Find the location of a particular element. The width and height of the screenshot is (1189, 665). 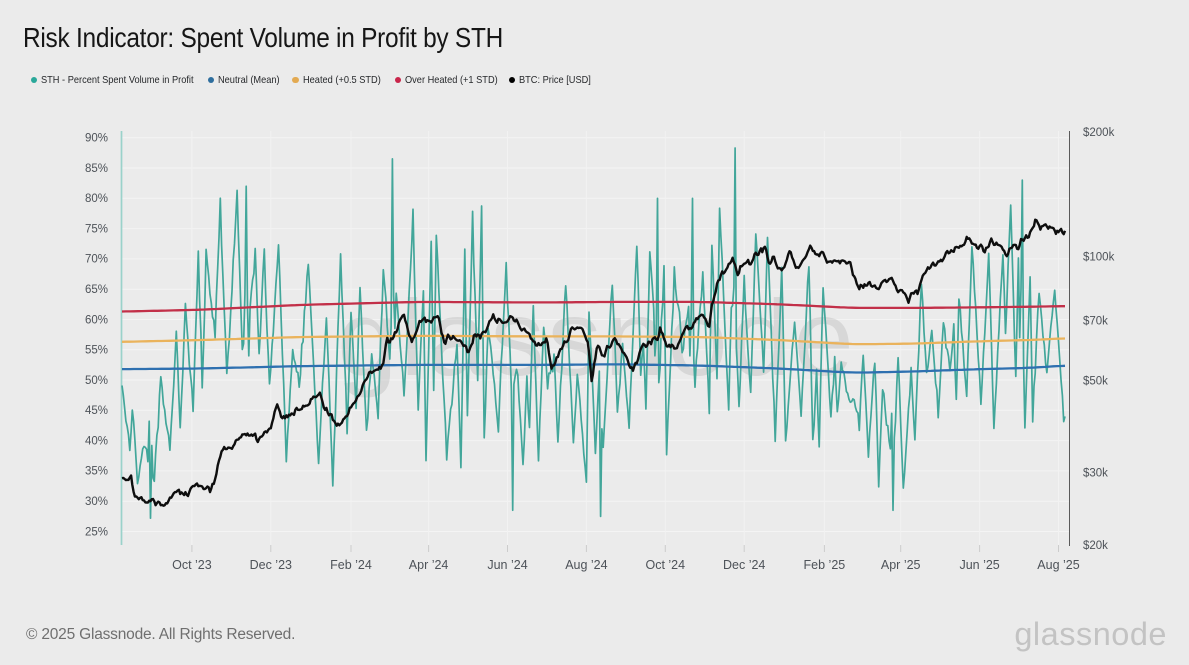

svg-text: $70k is located at coordinates (1095, 321).